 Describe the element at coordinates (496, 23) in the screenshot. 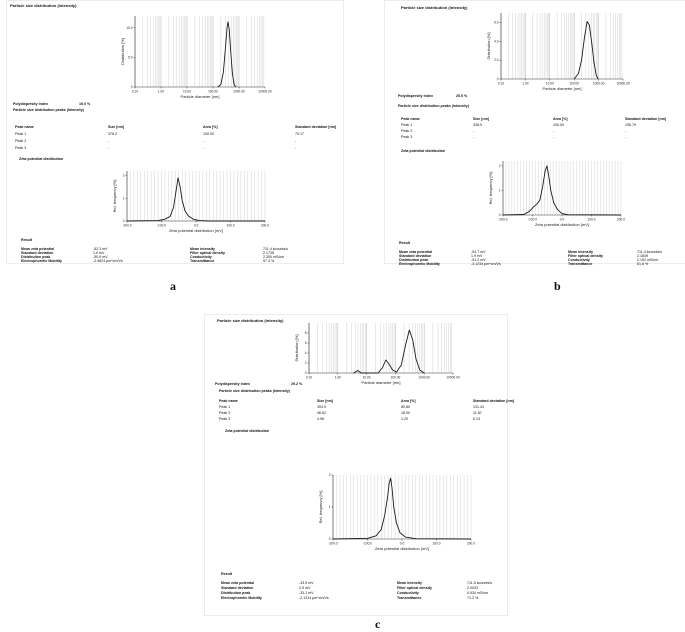

I see `y-tick-label: 6.0` at that location.